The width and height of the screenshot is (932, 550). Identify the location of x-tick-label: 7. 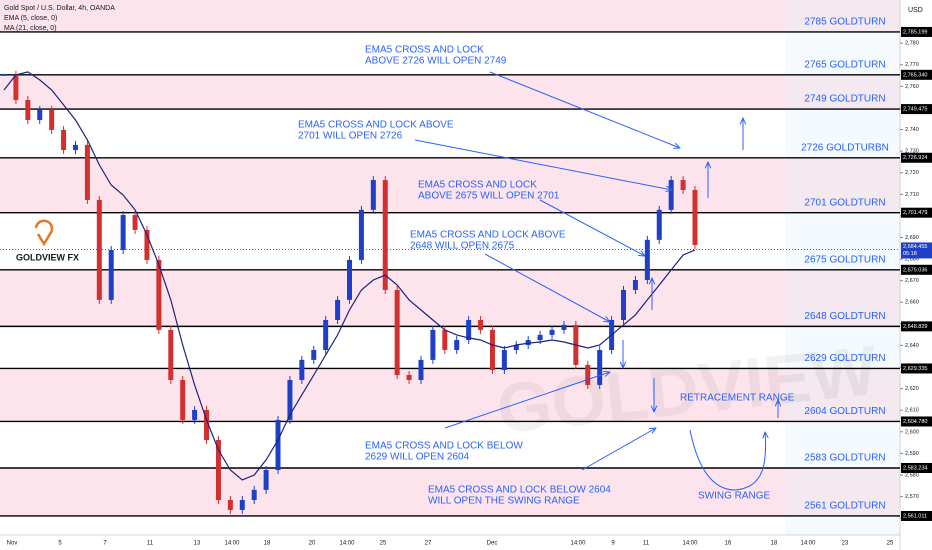
(105, 544).